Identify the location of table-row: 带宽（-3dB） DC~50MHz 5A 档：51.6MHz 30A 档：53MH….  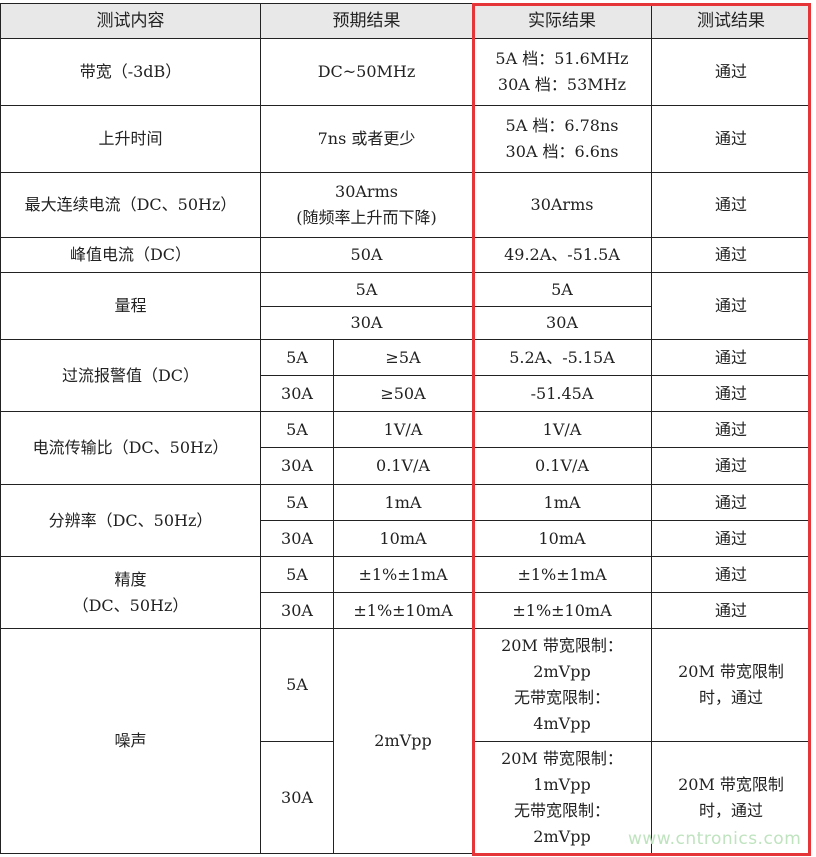
(405, 72).